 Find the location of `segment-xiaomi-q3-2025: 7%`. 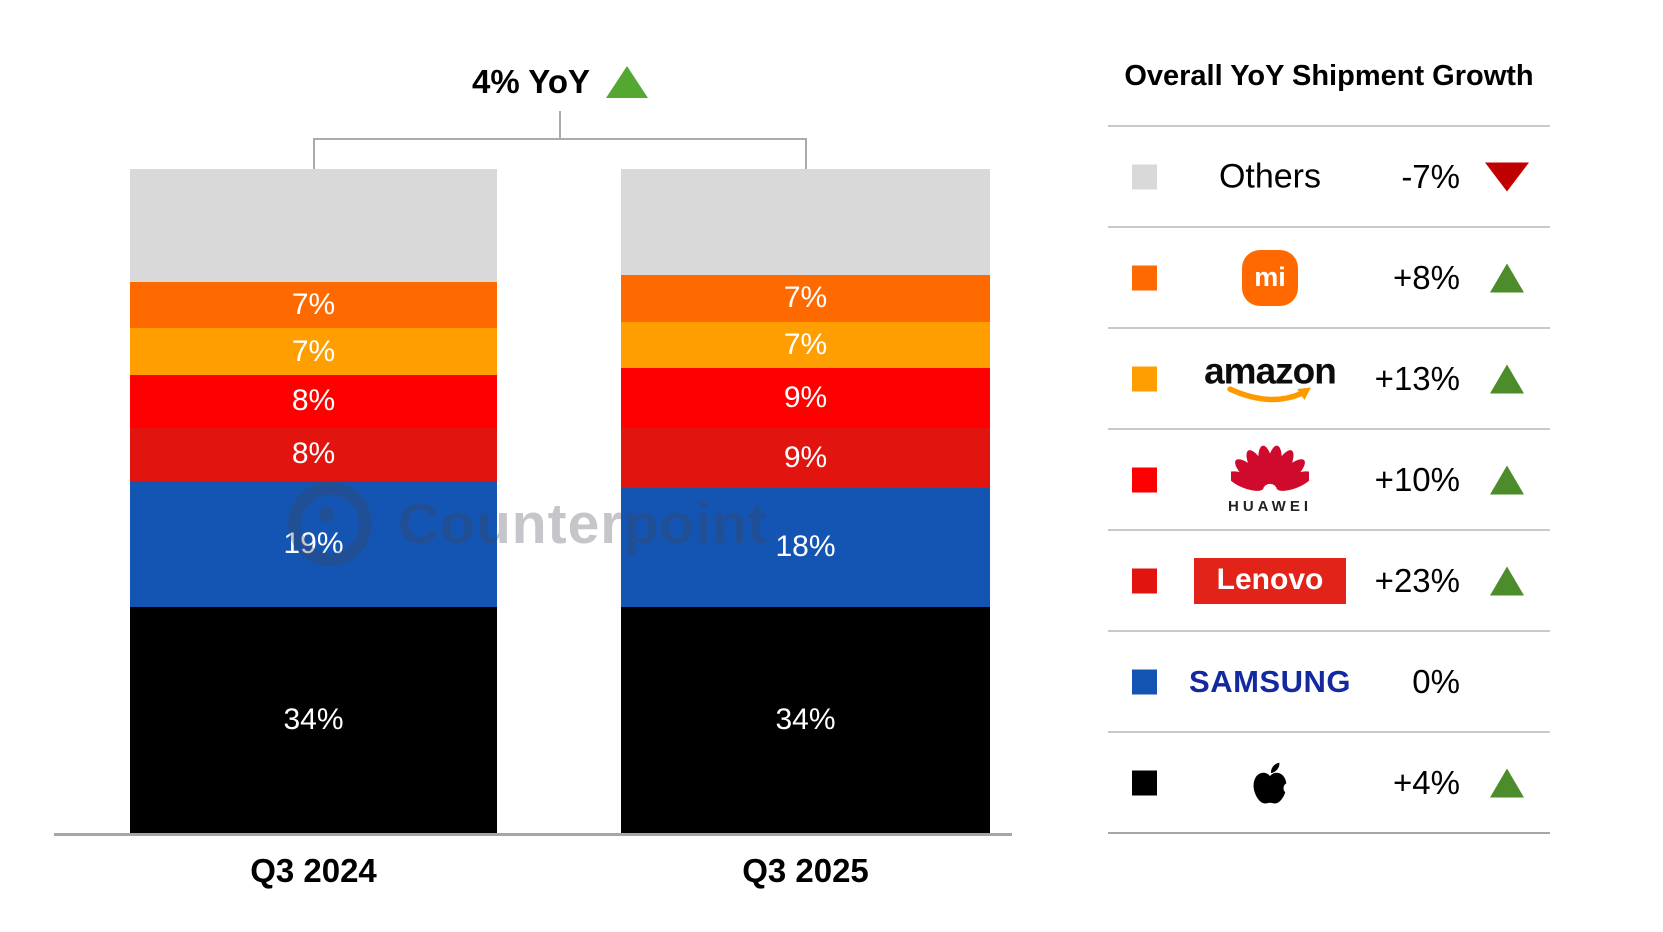

segment-xiaomi-q3-2025: 7% is located at coordinates (805, 298).